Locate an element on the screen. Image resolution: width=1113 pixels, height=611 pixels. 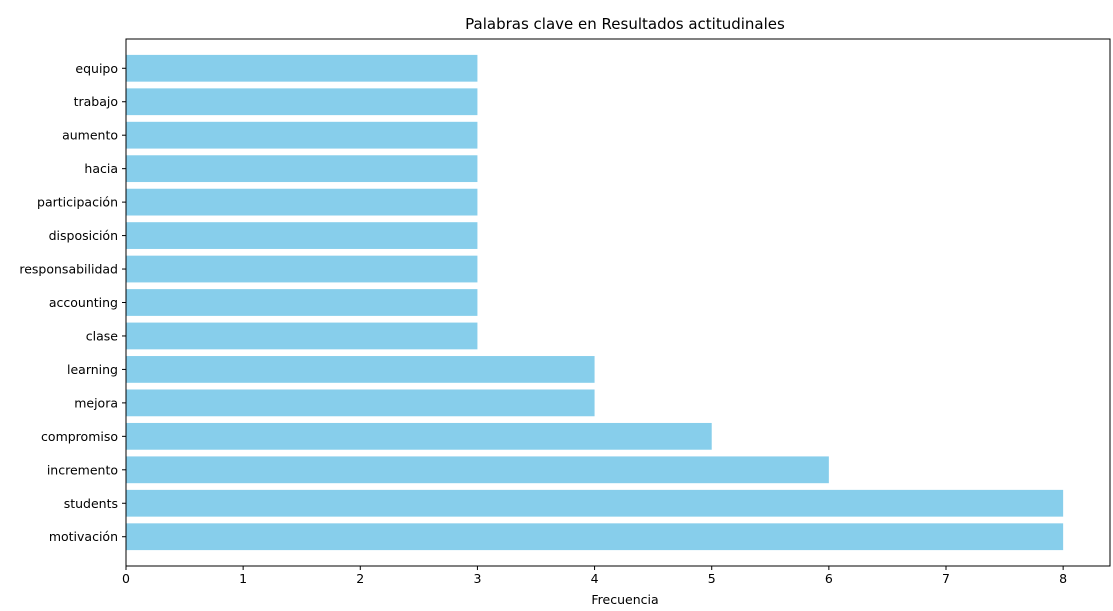
x-tick-label: 6 is located at coordinates (829, 578).